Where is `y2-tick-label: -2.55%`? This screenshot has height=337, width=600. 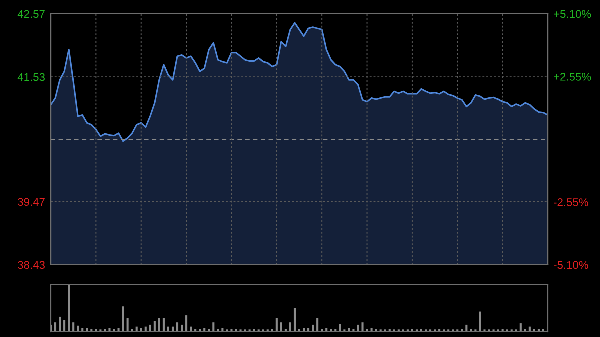 y2-tick-label: -2.55% is located at coordinates (571, 202).